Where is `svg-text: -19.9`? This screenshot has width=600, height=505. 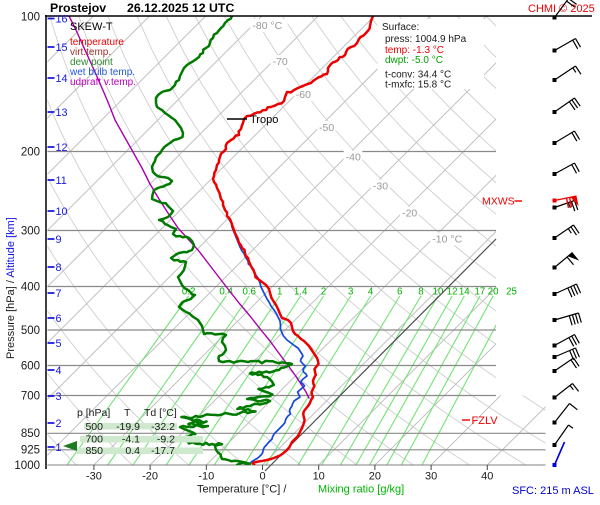 svg-text: -19.9 is located at coordinates (128, 427).